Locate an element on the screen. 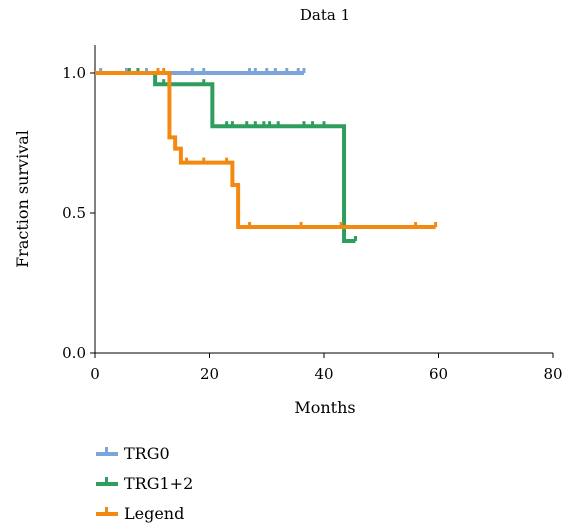  legend-label: Legend is located at coordinates (154, 513).